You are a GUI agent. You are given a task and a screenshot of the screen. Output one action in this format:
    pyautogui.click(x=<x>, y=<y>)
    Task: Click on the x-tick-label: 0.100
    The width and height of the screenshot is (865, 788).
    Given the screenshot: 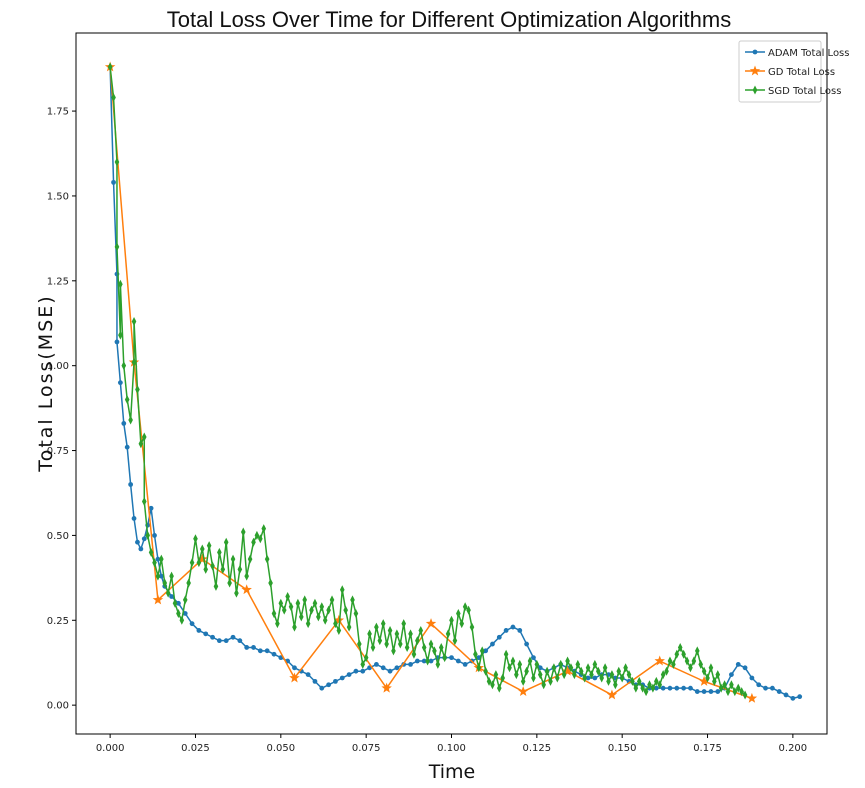 What is the action you would take?
    pyautogui.click(x=451, y=748)
    